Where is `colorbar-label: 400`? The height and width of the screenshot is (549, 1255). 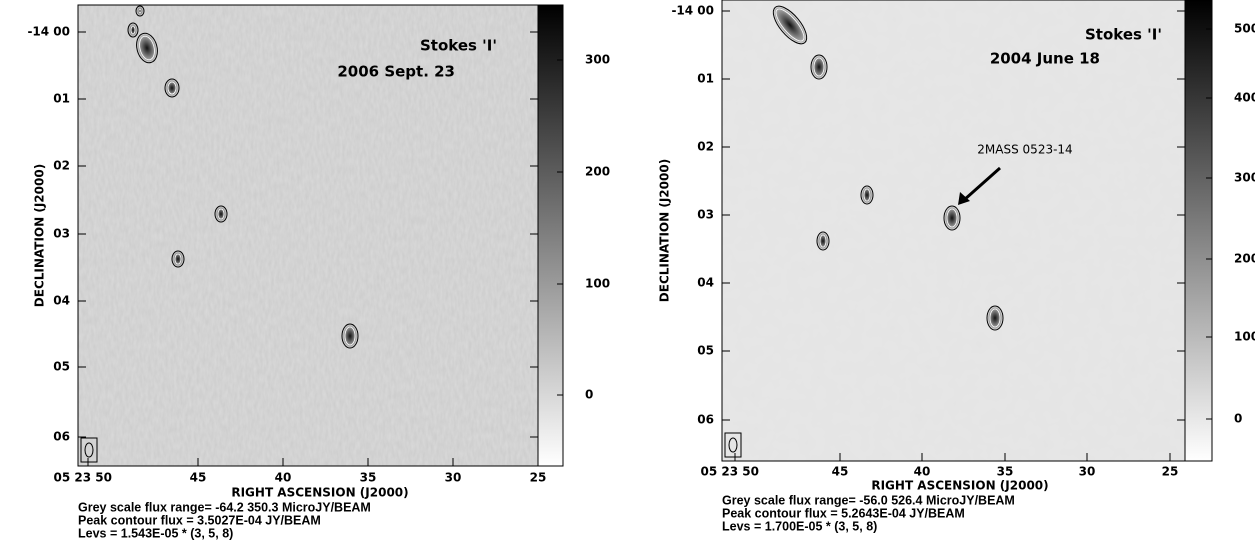 colorbar-label: 400 is located at coordinates (1244, 98).